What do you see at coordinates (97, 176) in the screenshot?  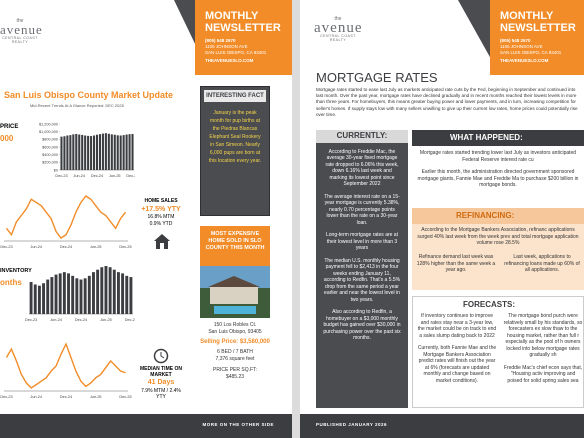 I see `x-tick-label: Dec-24` at bounding box center [97, 176].